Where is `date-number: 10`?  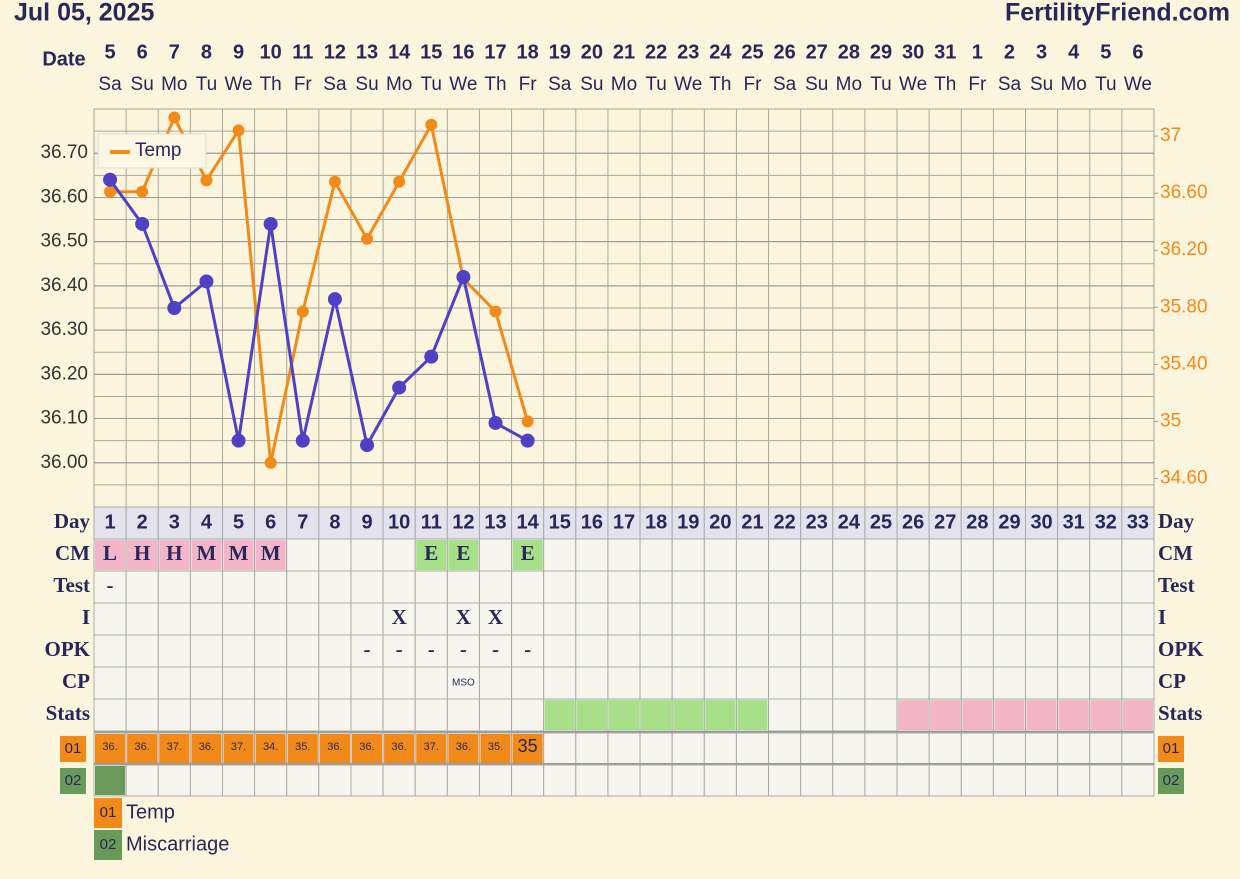 date-number: 10 is located at coordinates (271, 52).